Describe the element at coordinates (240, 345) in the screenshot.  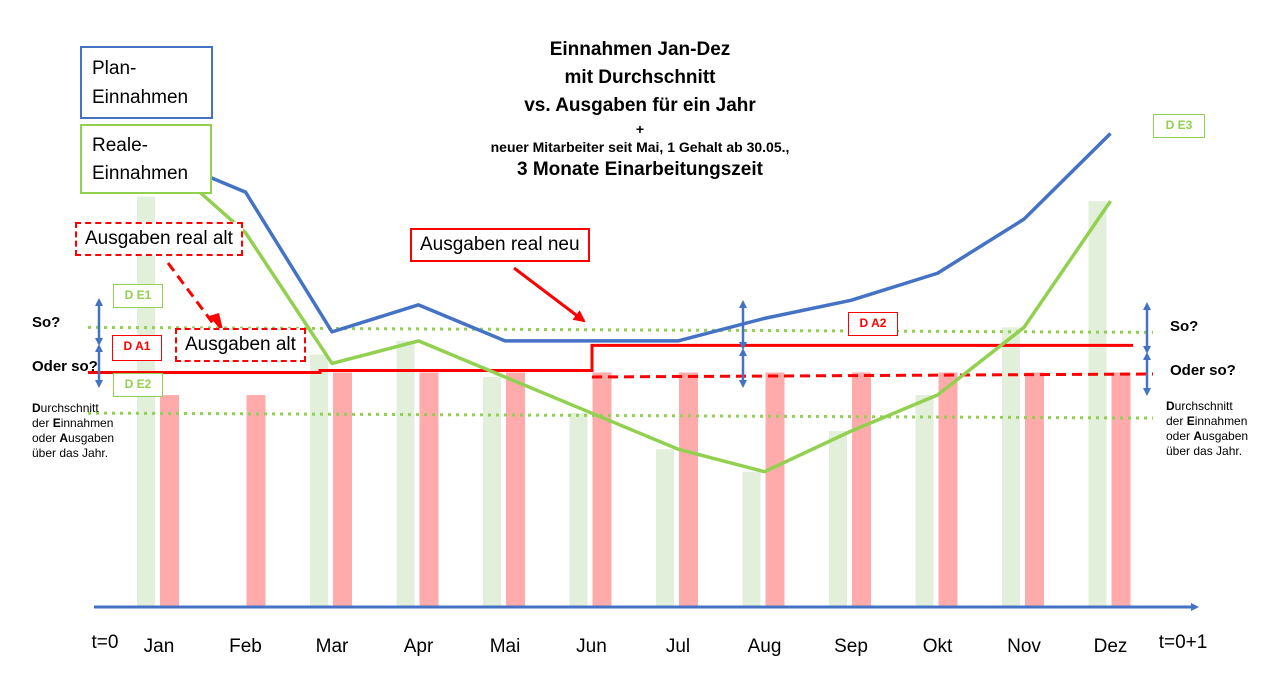
I see `label-ausgaben-alt: Ausgaben alt` at that location.